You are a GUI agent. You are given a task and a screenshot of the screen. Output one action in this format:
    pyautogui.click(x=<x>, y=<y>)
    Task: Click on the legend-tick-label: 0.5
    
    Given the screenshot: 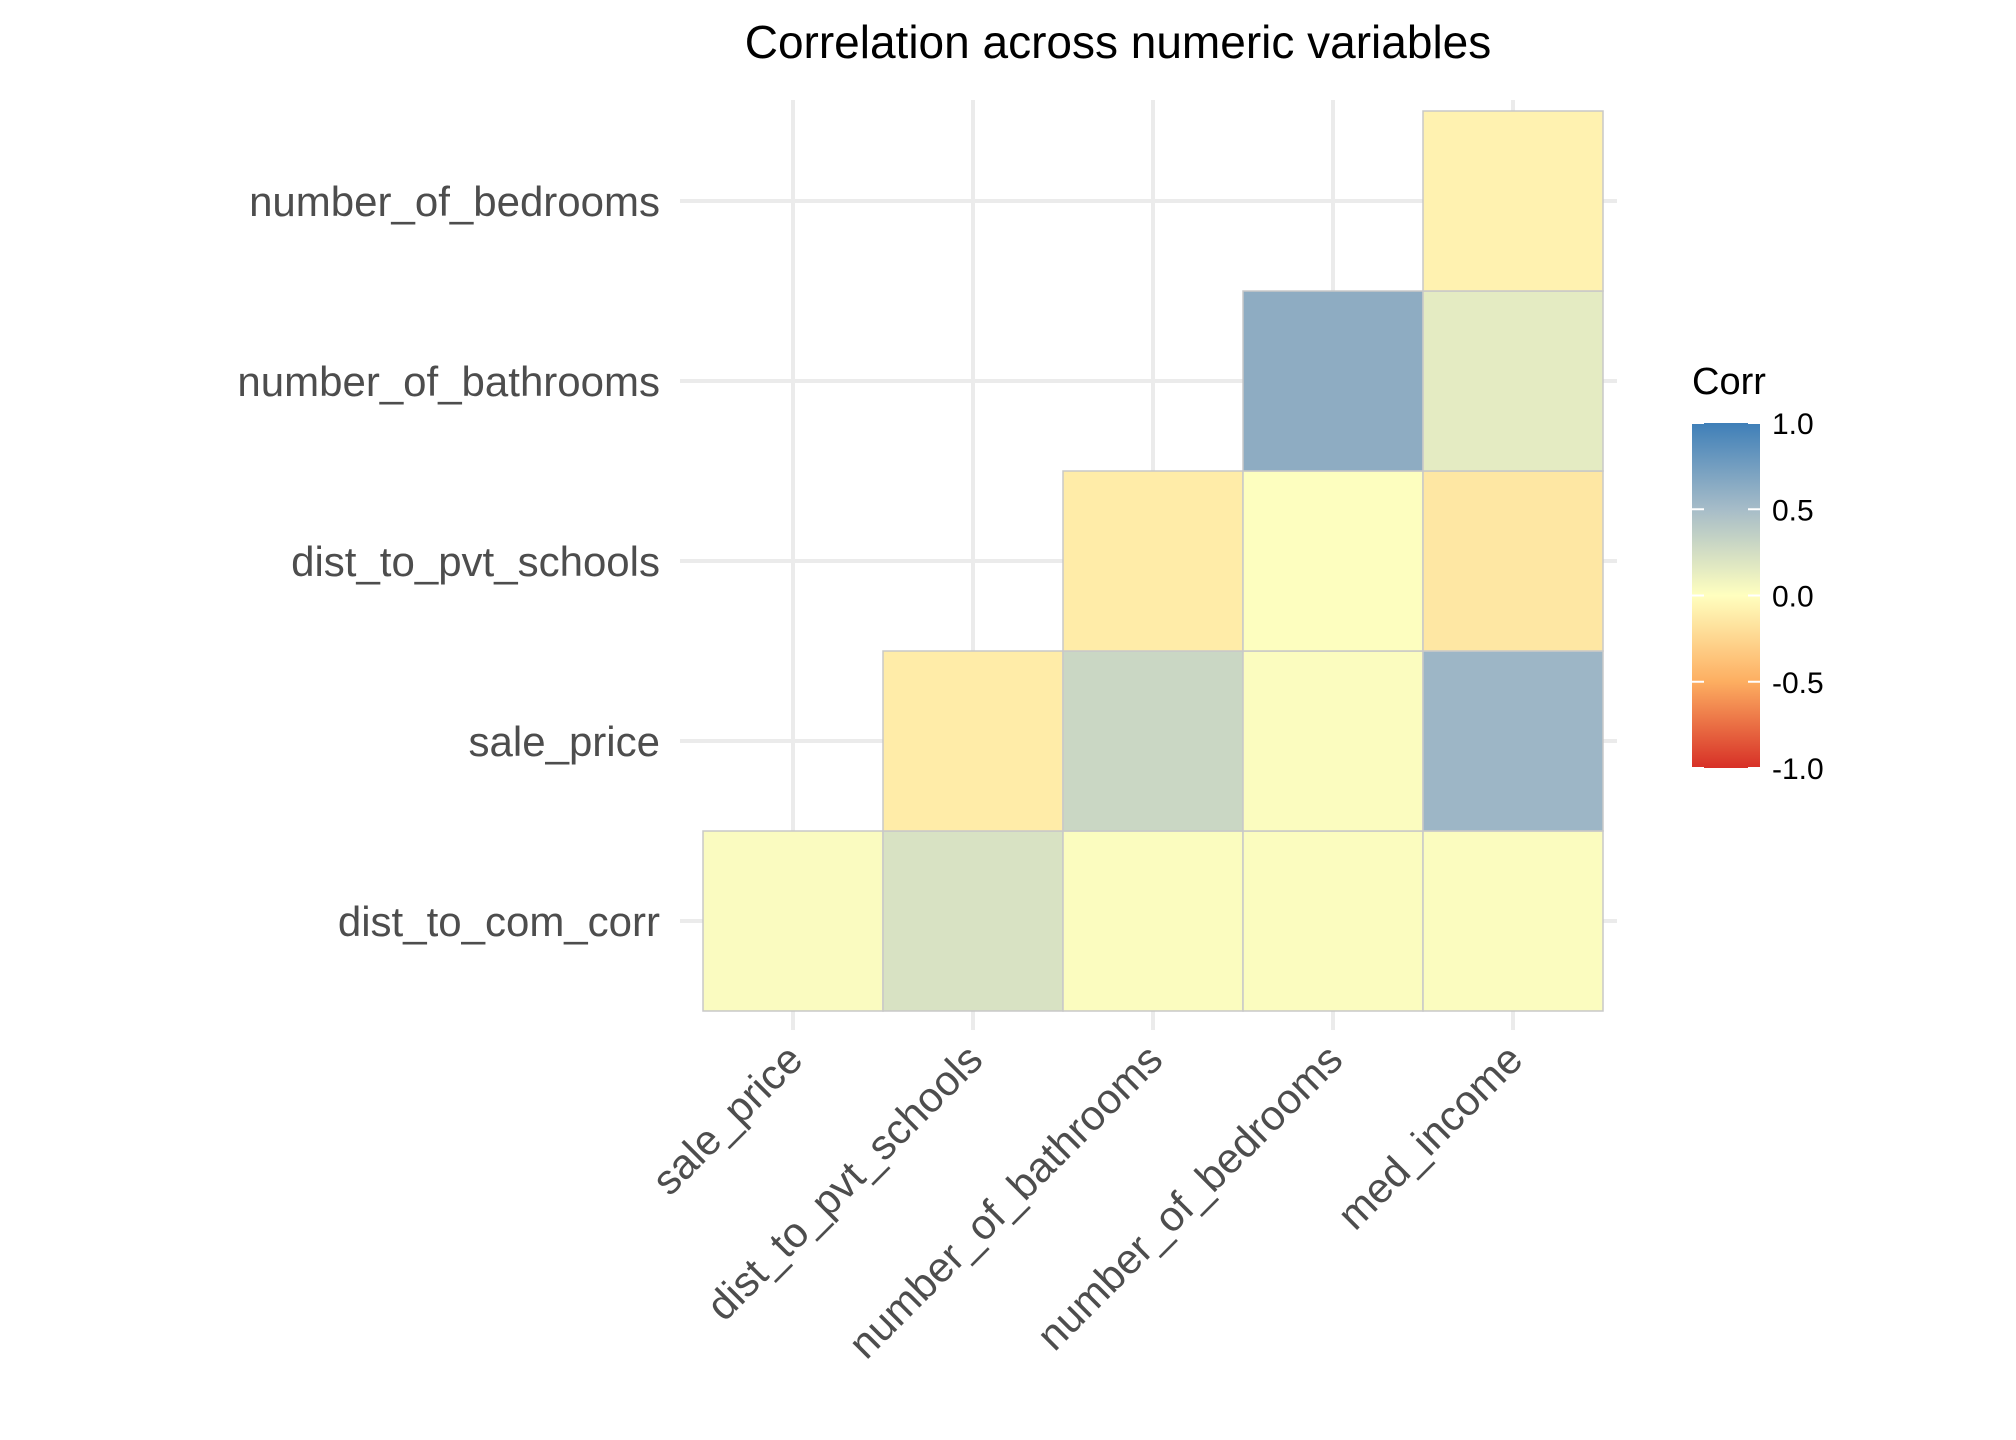 What is the action you would take?
    pyautogui.click(x=1793, y=510)
    